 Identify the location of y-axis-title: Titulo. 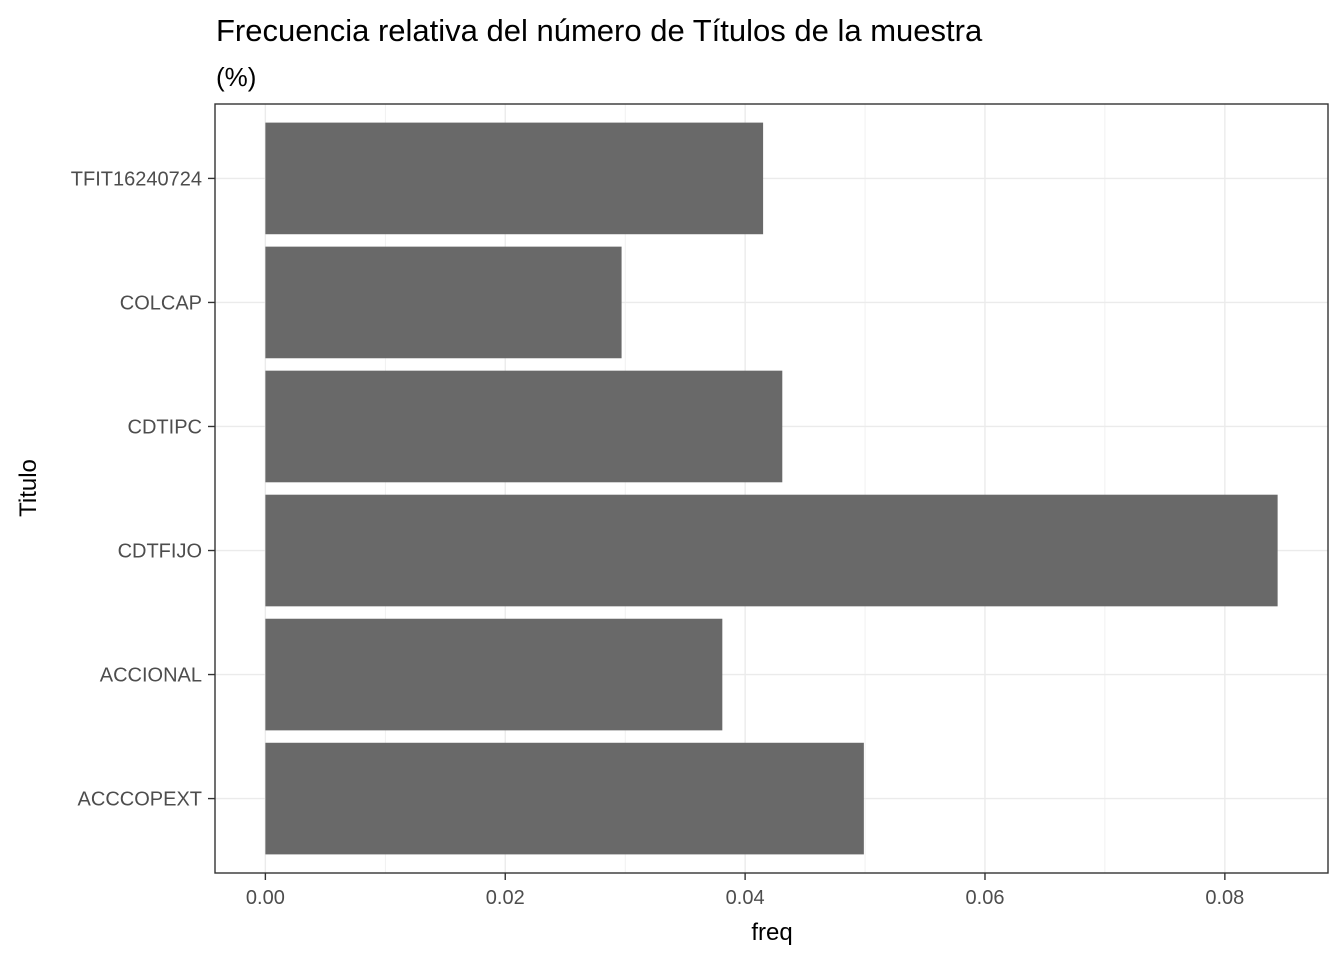
(28, 488).